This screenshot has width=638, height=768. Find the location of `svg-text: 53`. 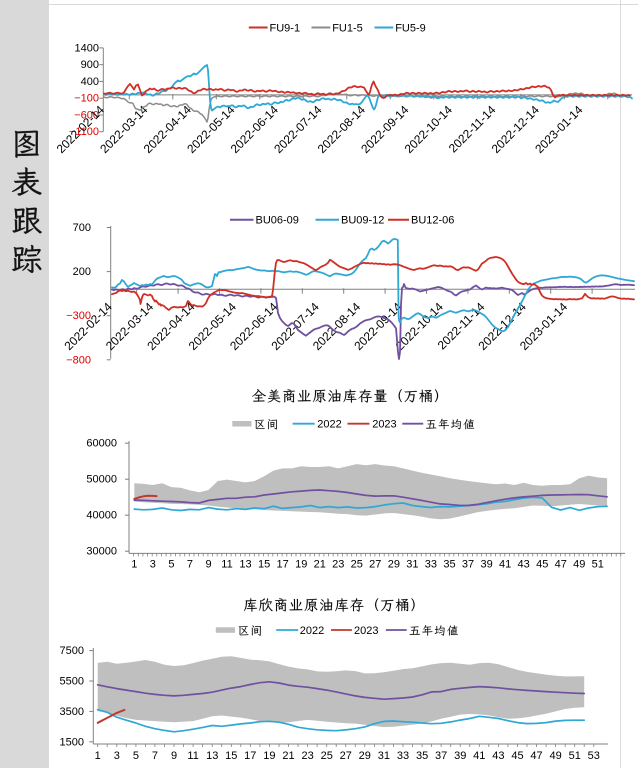

svg-text: 53 is located at coordinates (594, 756).